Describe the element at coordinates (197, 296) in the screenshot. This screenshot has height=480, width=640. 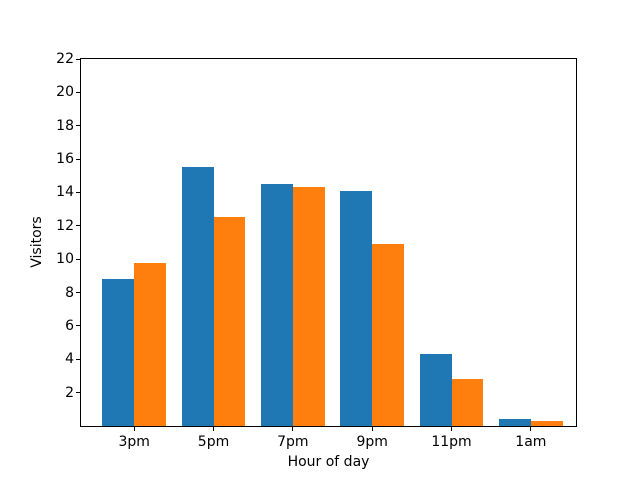
I see `bar-5pm-blue-series` at that location.